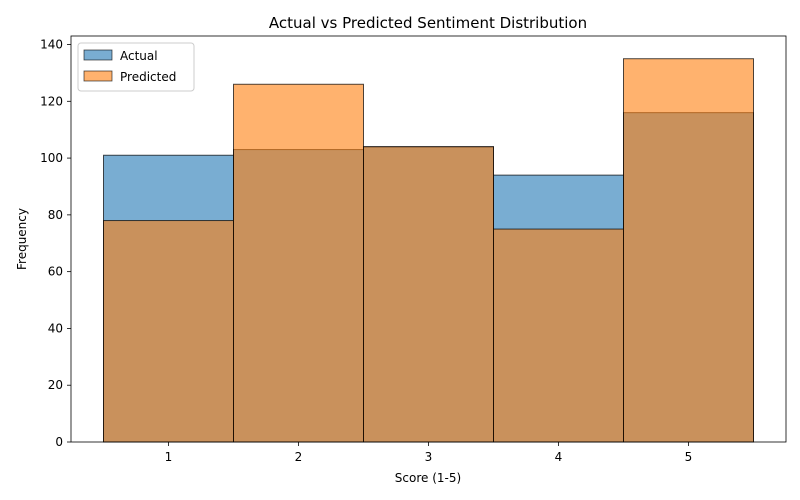  Describe the element at coordinates (55, 385) in the screenshot. I see `y-tick-label-20: 20` at that location.